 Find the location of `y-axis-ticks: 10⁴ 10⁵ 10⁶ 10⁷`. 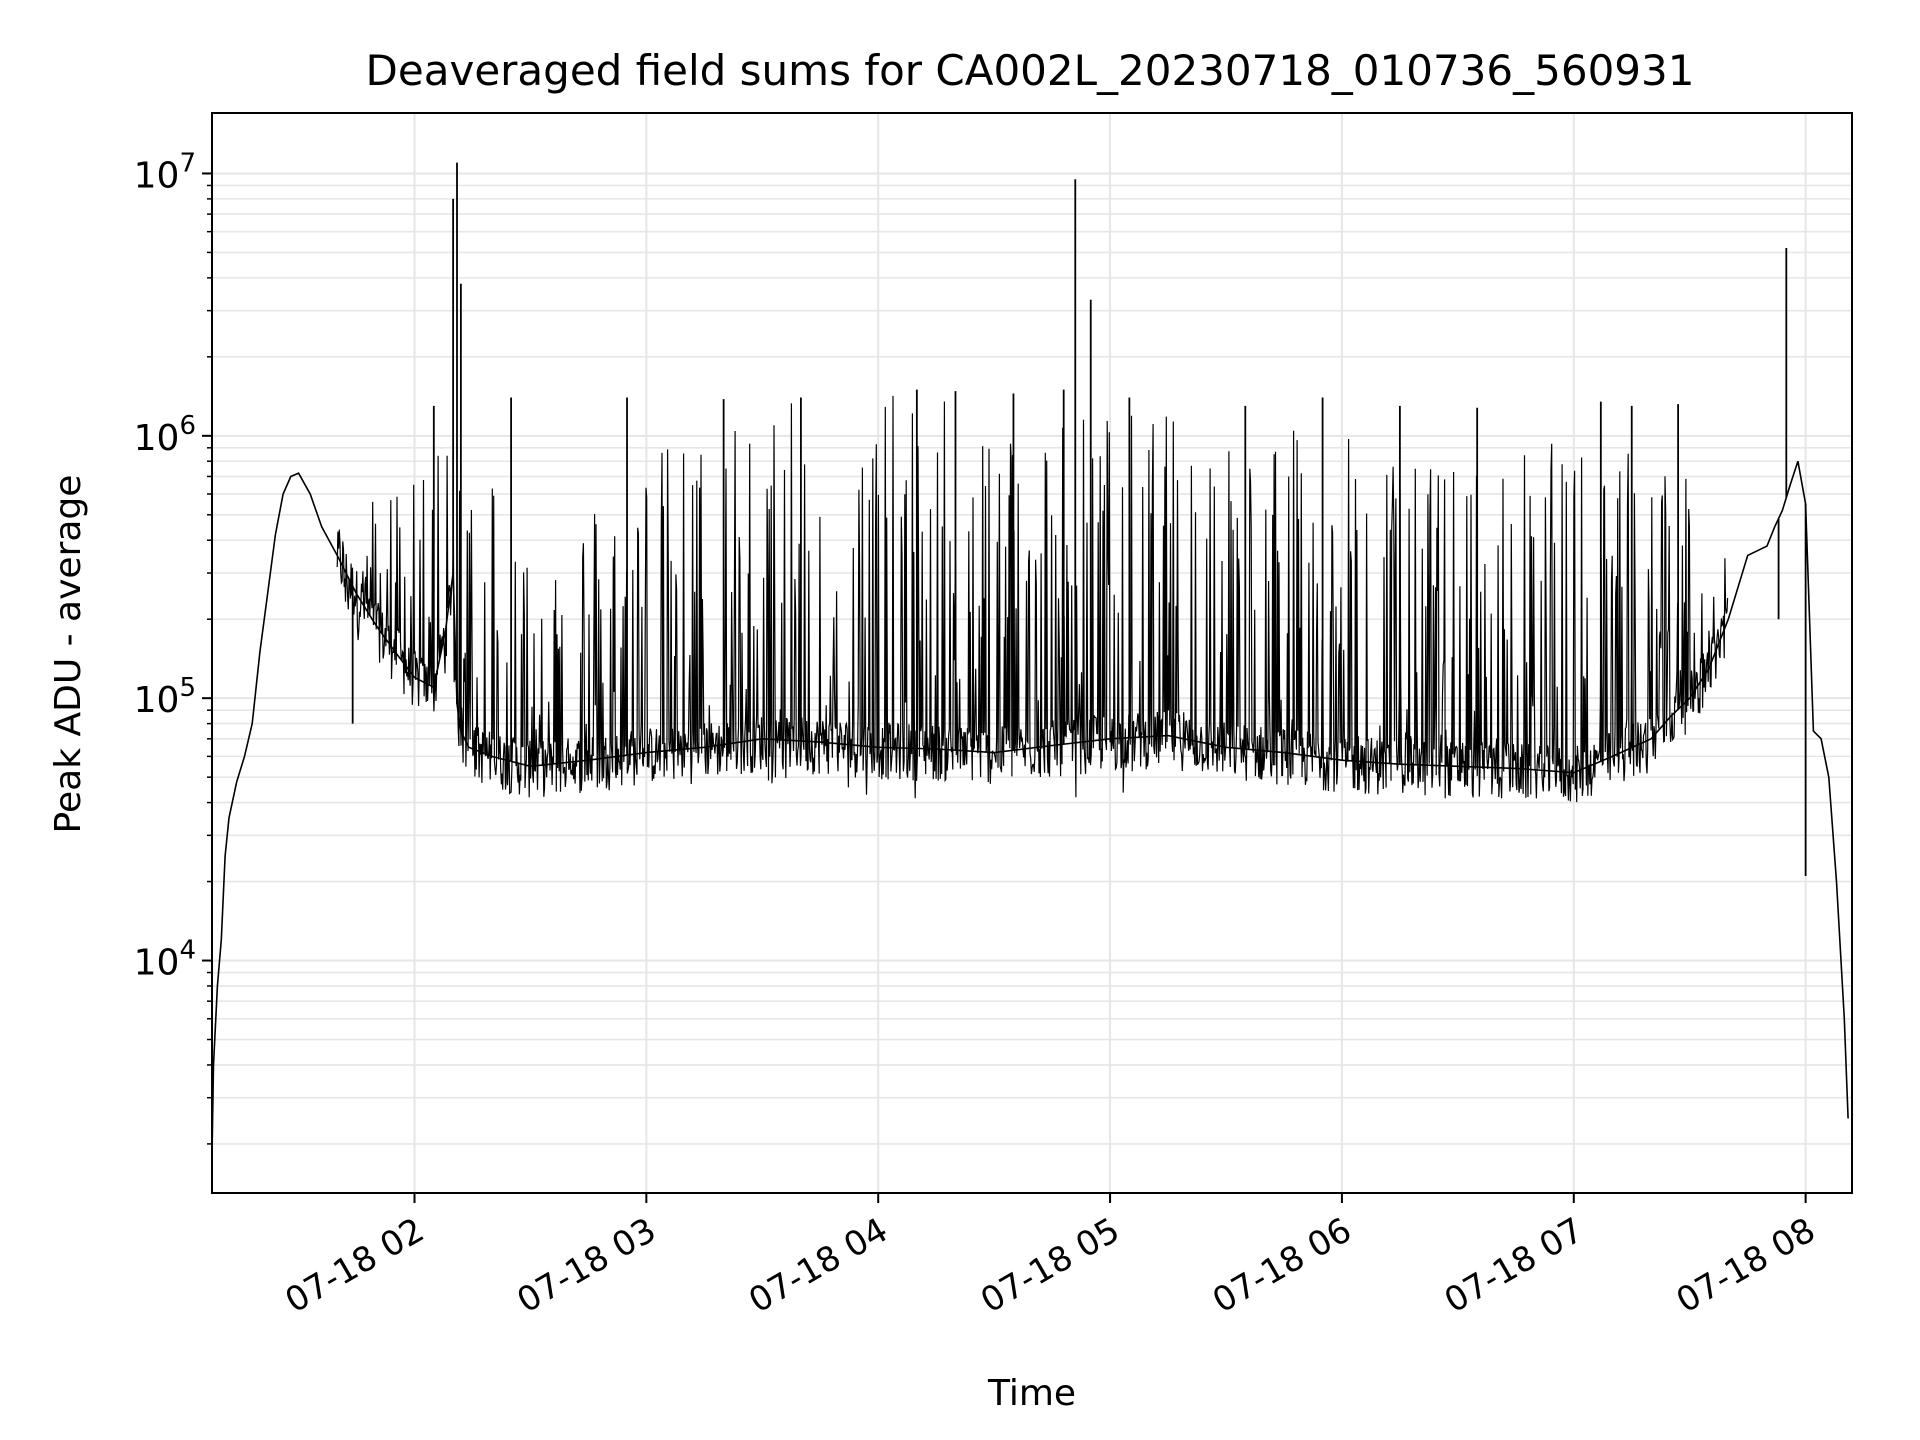

y-axis-ticks: 10⁴ 10⁵ 10⁶ 10⁷ is located at coordinates (173, 646).